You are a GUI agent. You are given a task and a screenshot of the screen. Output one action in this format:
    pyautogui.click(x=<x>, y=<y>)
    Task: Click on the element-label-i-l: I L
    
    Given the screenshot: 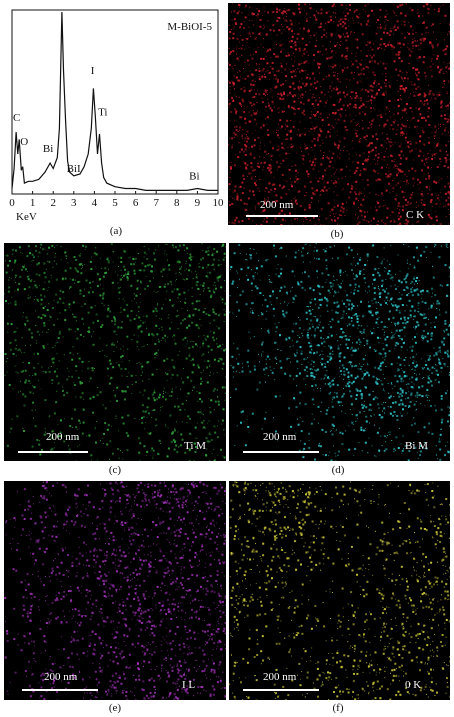 What is the action you would take?
    pyautogui.click(x=189, y=685)
    